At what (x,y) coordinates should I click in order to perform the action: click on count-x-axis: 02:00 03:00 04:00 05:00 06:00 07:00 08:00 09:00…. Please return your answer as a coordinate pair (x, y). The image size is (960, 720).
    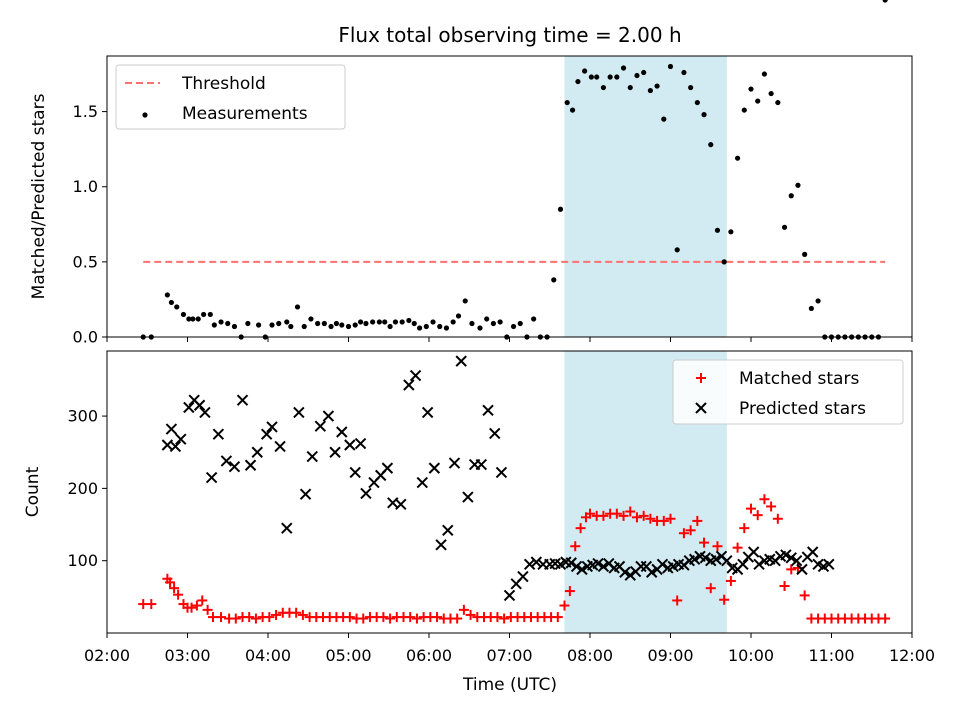
    Looking at the image, I should click on (509, 649).